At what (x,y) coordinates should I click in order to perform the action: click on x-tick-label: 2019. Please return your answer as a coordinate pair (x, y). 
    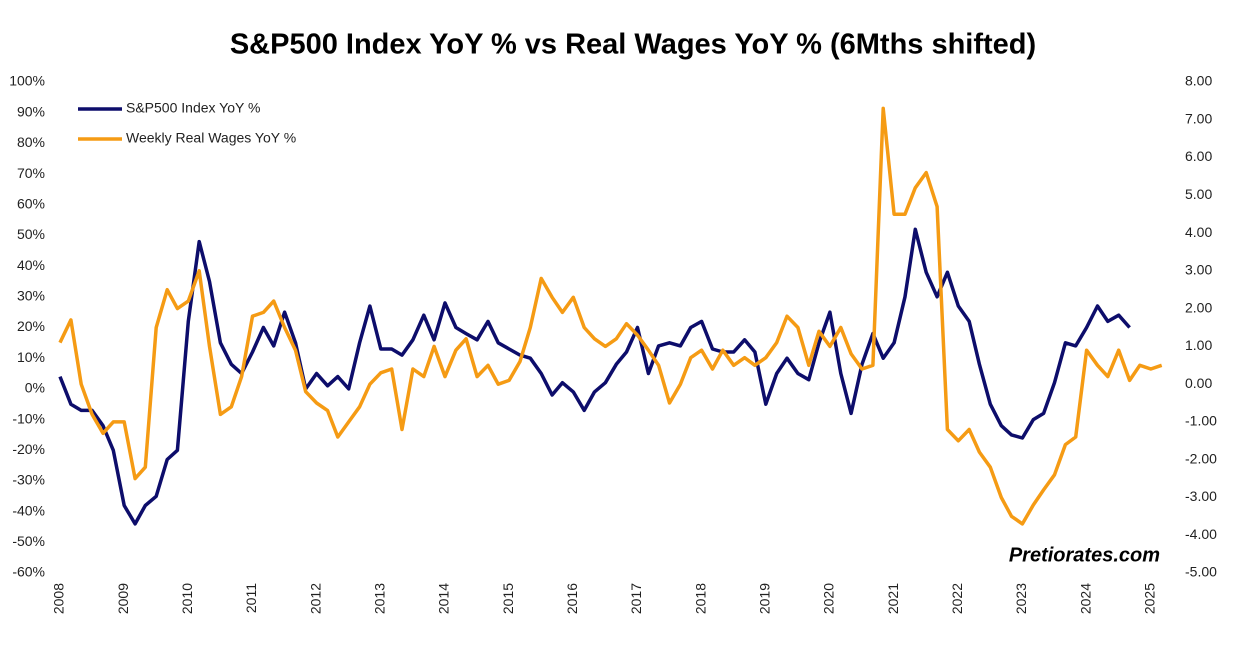
    Looking at the image, I should click on (764, 598).